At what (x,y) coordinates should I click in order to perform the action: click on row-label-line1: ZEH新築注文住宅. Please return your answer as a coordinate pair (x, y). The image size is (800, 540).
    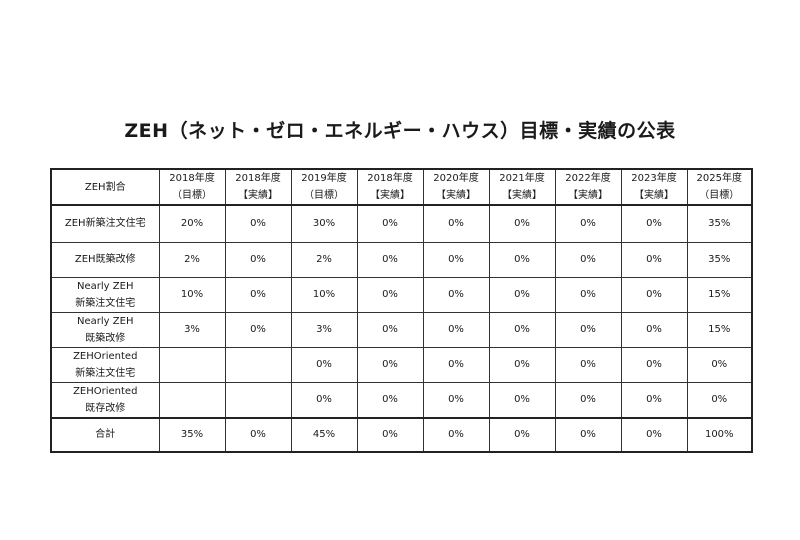
    Looking at the image, I should click on (105, 224).